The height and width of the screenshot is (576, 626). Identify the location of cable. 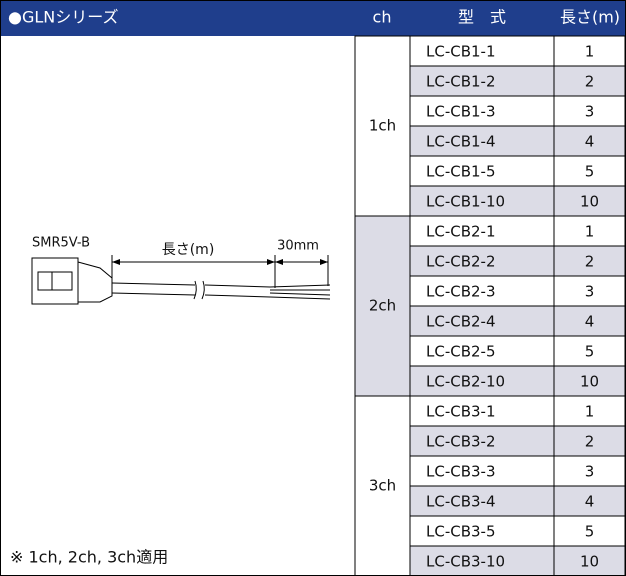
(191, 290).